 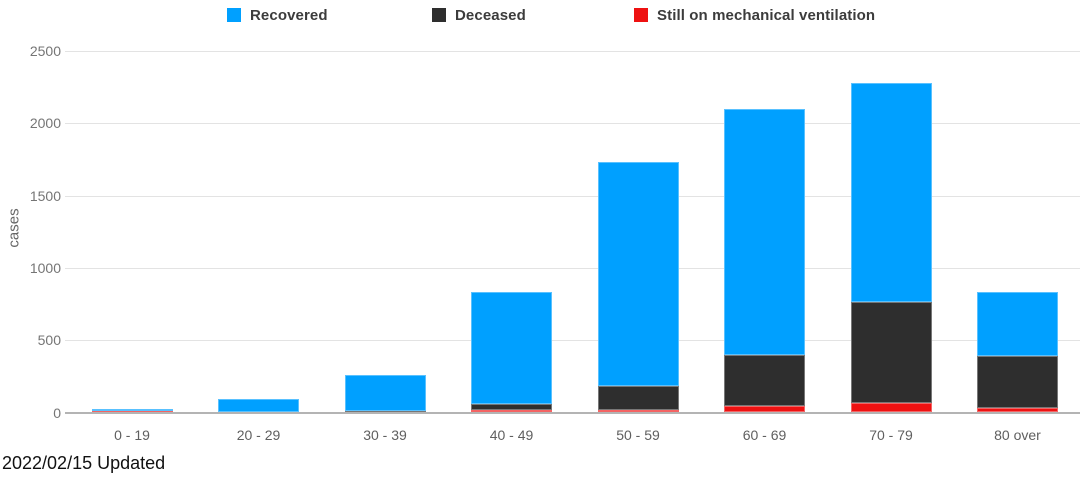 What do you see at coordinates (84, 463) in the screenshot?
I see `updated-caption: 2022/02/15 Updated` at bounding box center [84, 463].